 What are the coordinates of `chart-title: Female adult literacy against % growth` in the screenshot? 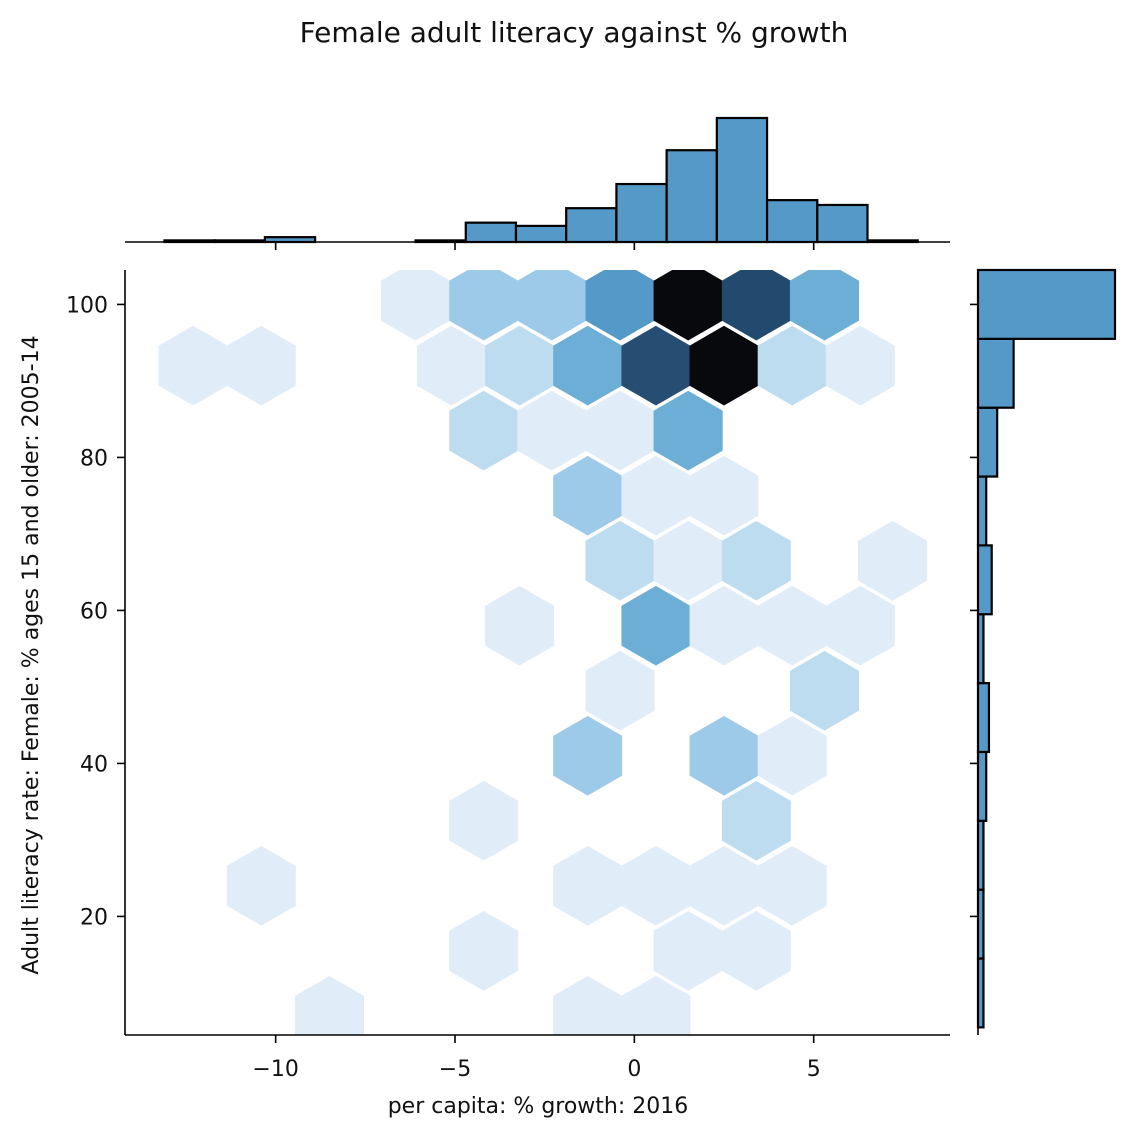 It's located at (574, 32).